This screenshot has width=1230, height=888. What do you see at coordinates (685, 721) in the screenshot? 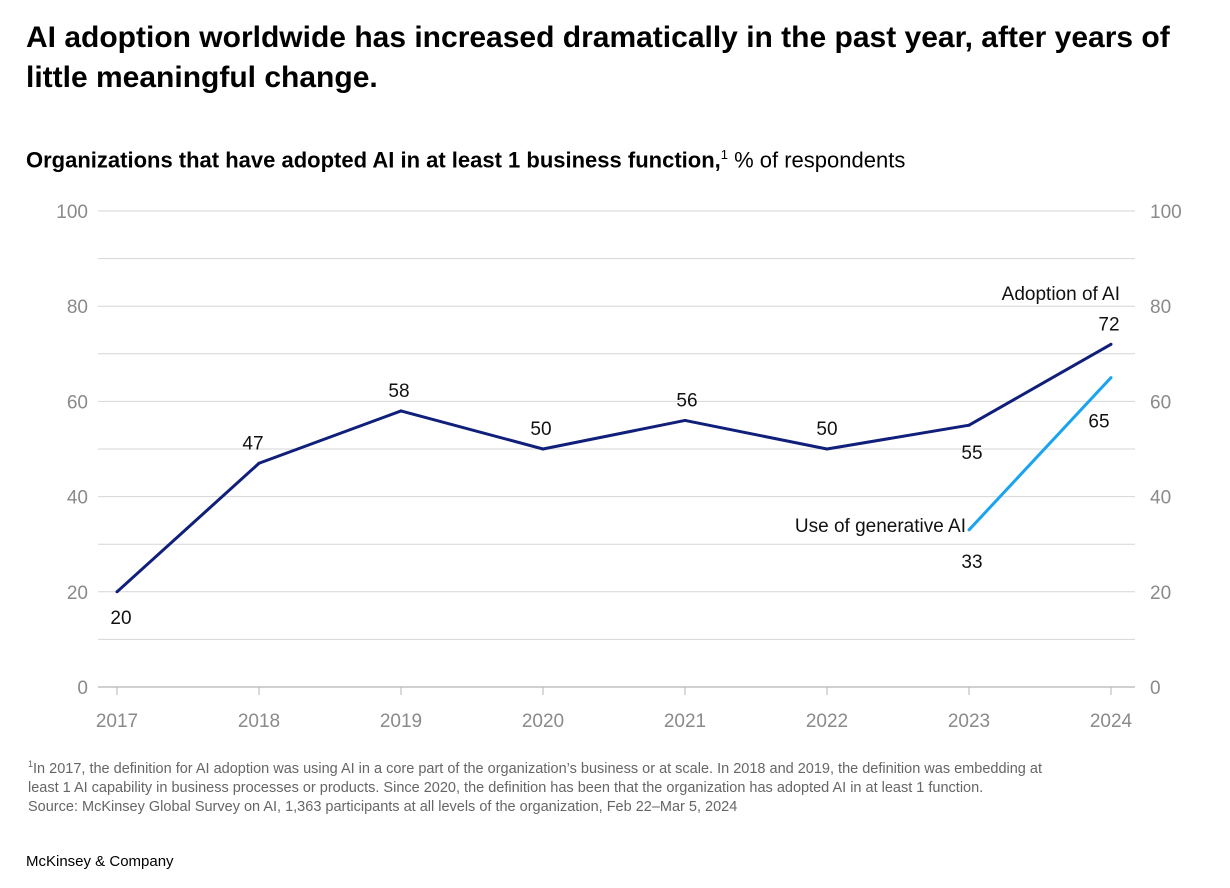
I see `x-tick-label: 2021` at bounding box center [685, 721].